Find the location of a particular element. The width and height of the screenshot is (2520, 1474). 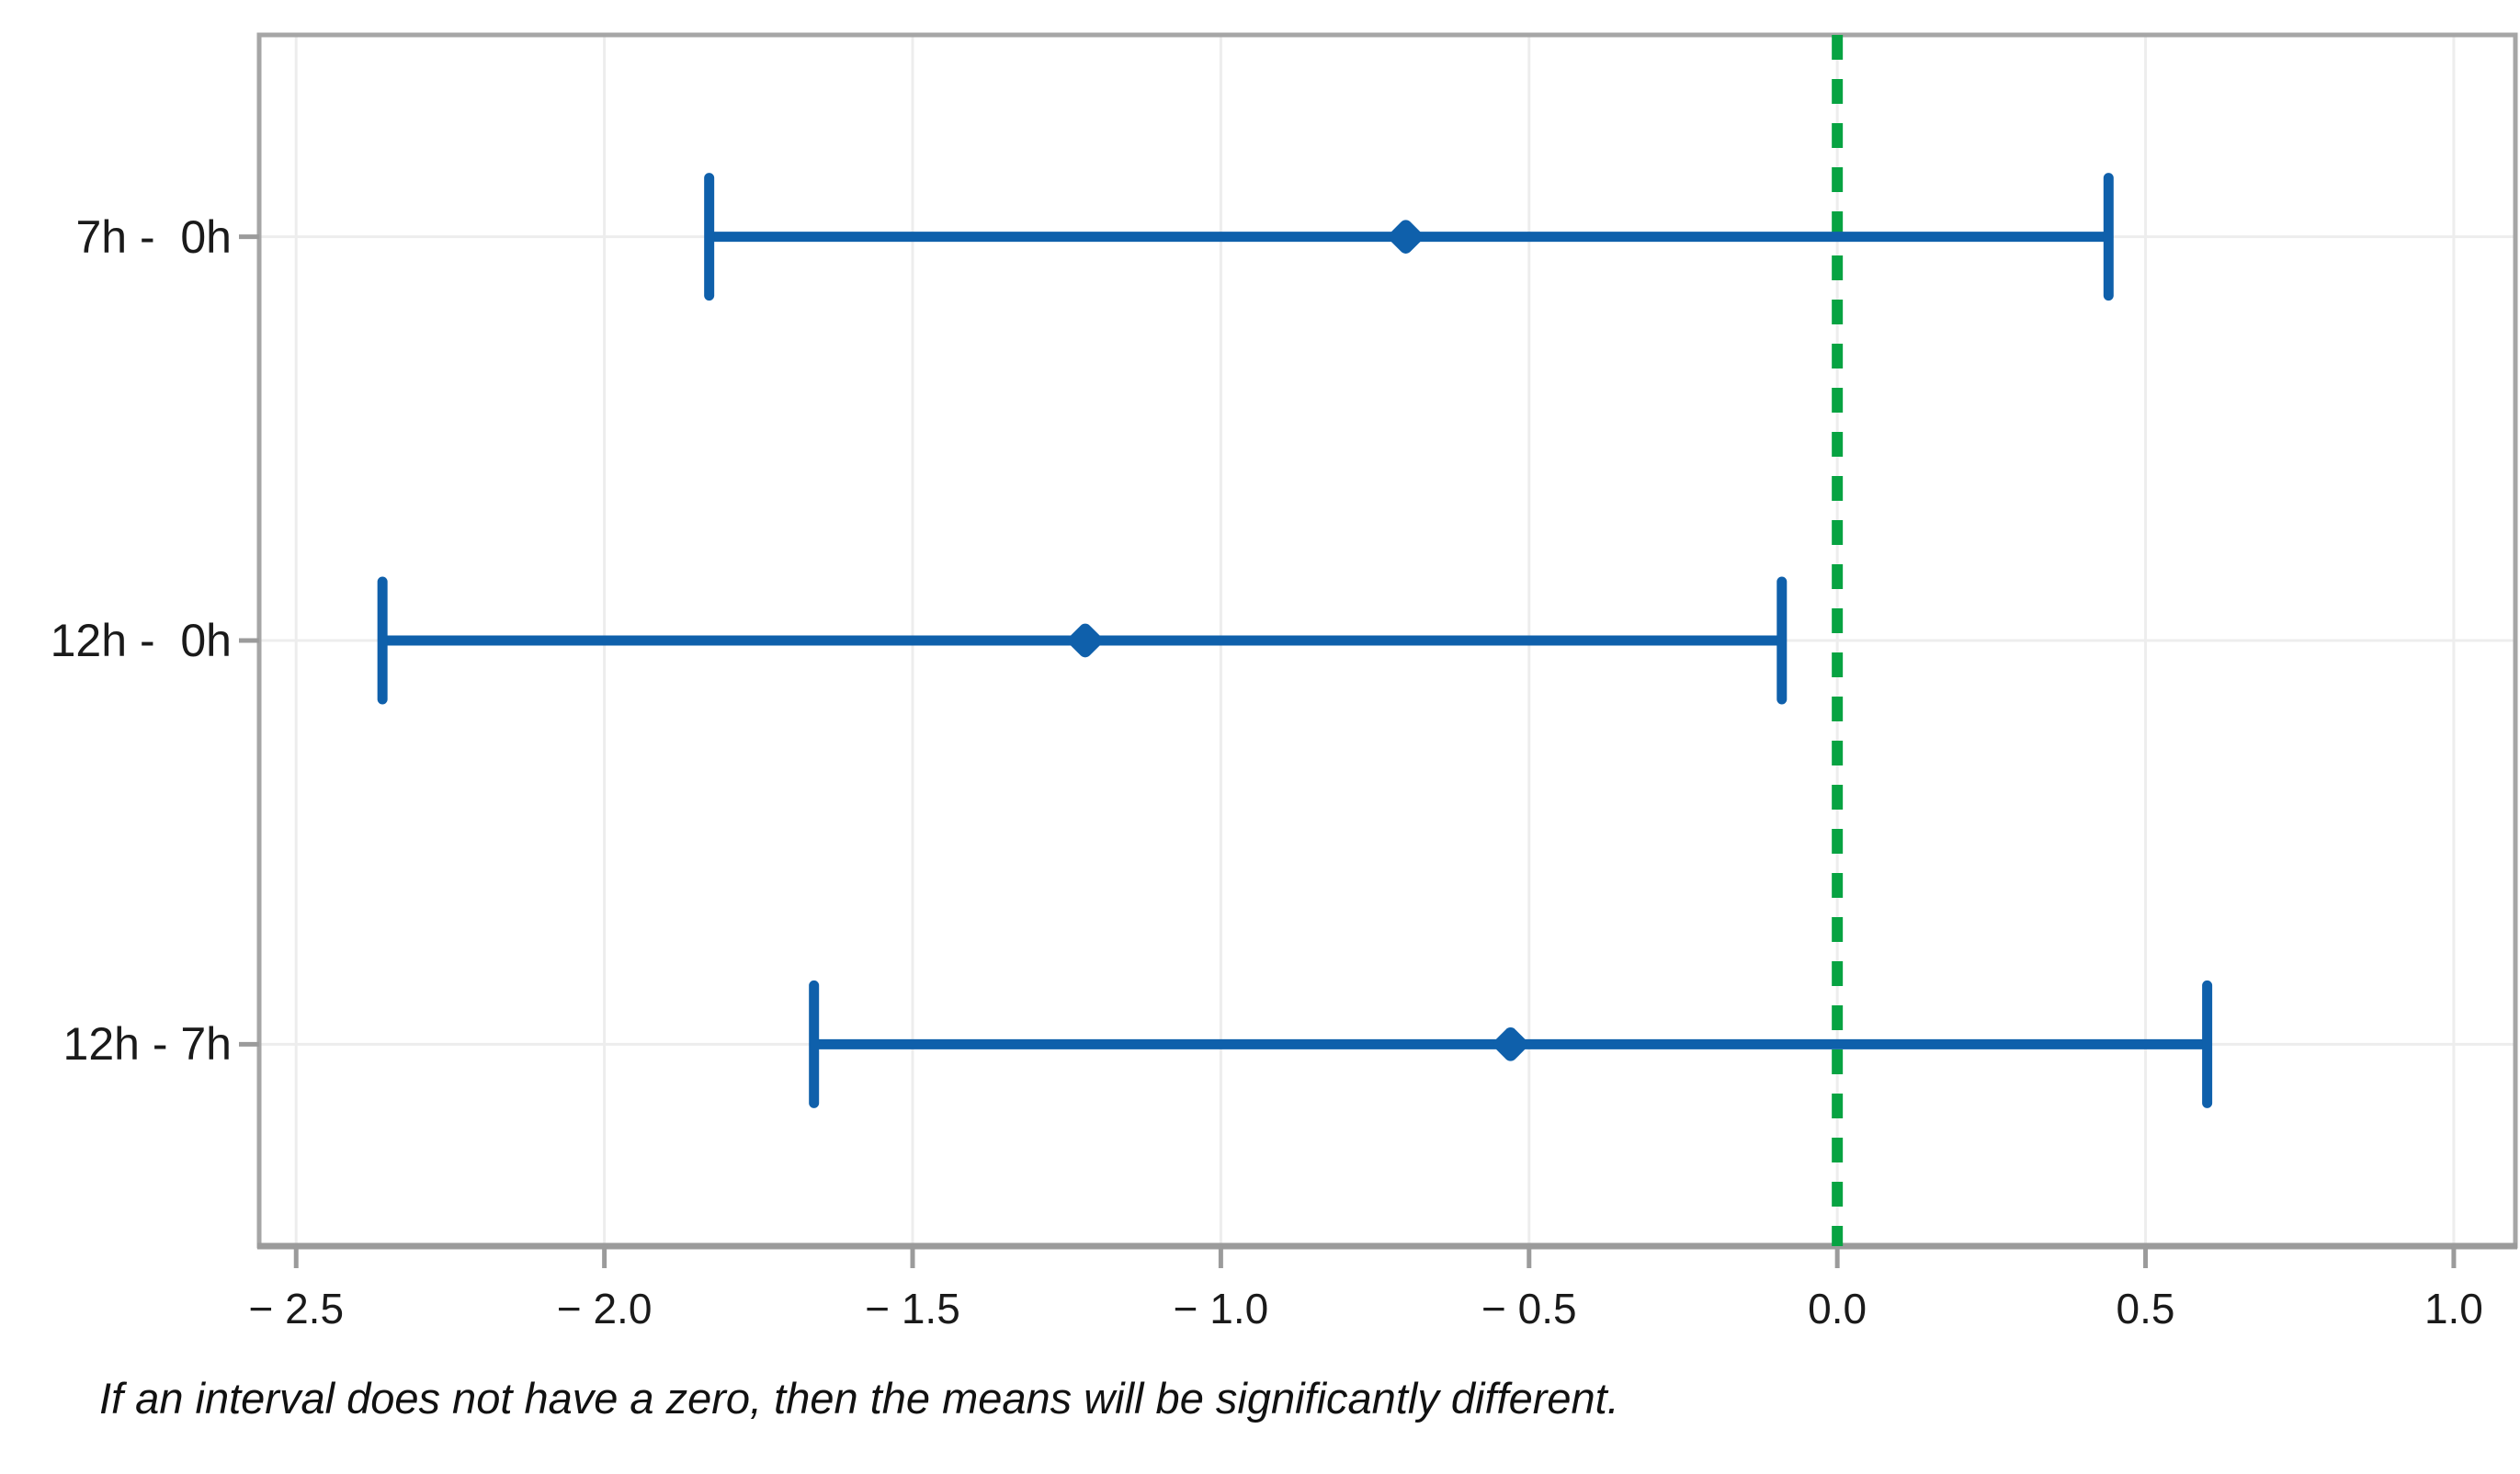

x-tick-label: − 0.5 is located at coordinates (1529, 1308).